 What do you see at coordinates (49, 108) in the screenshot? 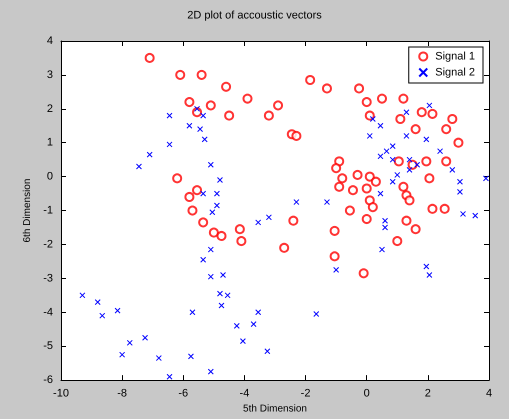
I see `y-tick-label: 2` at bounding box center [49, 108].